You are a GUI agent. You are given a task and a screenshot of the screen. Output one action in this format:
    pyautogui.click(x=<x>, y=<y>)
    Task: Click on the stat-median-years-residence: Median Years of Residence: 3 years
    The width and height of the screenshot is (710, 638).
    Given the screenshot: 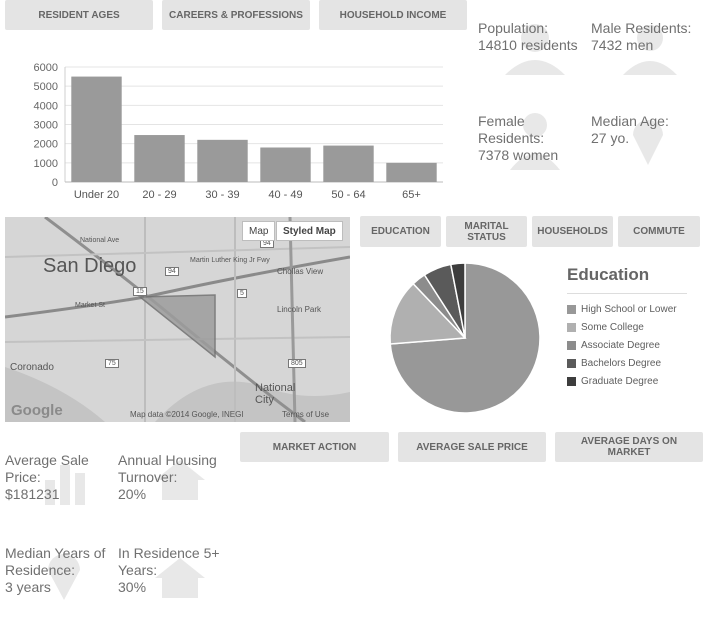 What is the action you would take?
    pyautogui.click(x=61, y=570)
    